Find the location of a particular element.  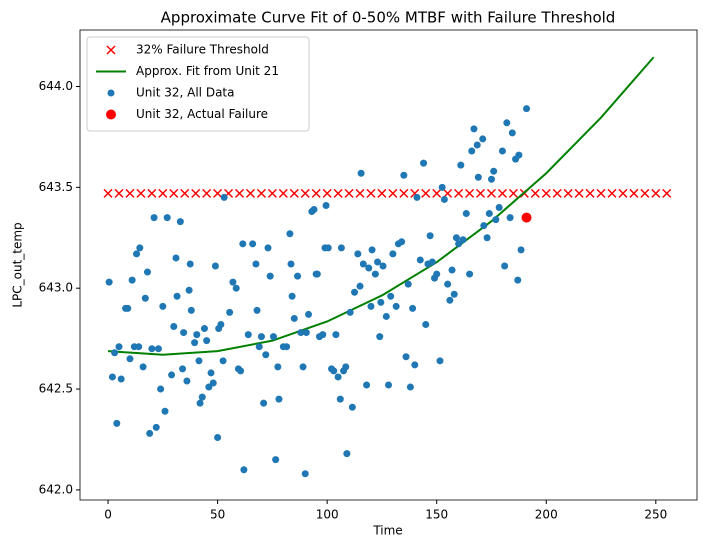

x-axis-label: Time is located at coordinates (387, 531).